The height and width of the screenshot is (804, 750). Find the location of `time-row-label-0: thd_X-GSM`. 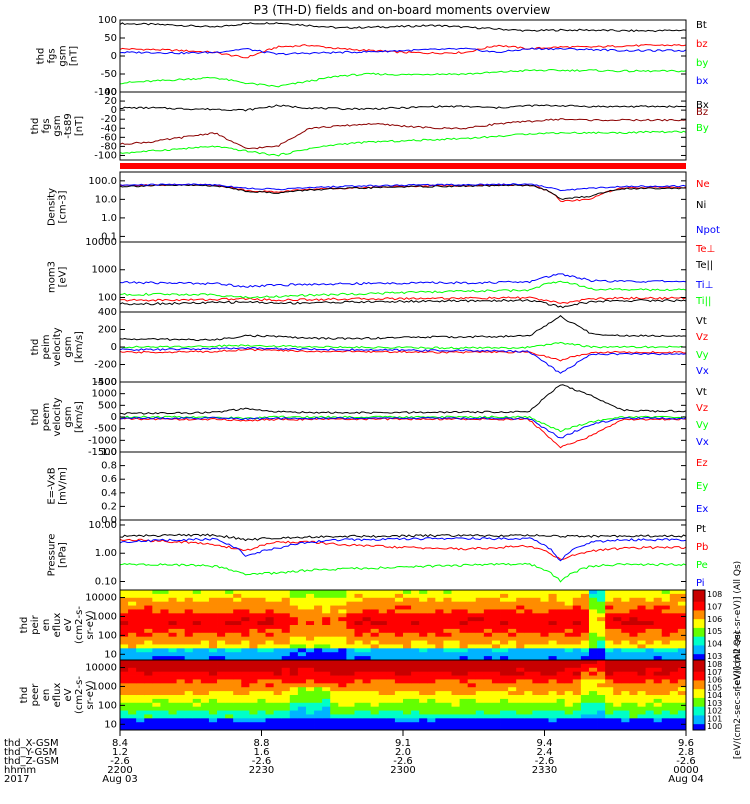

time-row-label-0: thd_X-GSM is located at coordinates (31, 743).